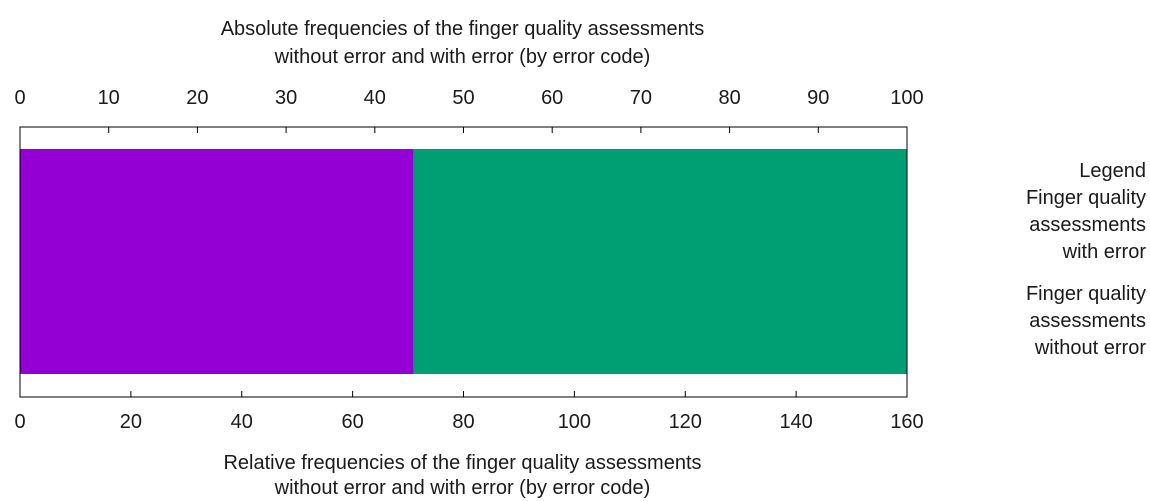  Describe the element at coordinates (1090, 348) in the screenshot. I see `legend-entry-without-error-line-3: without error` at that location.